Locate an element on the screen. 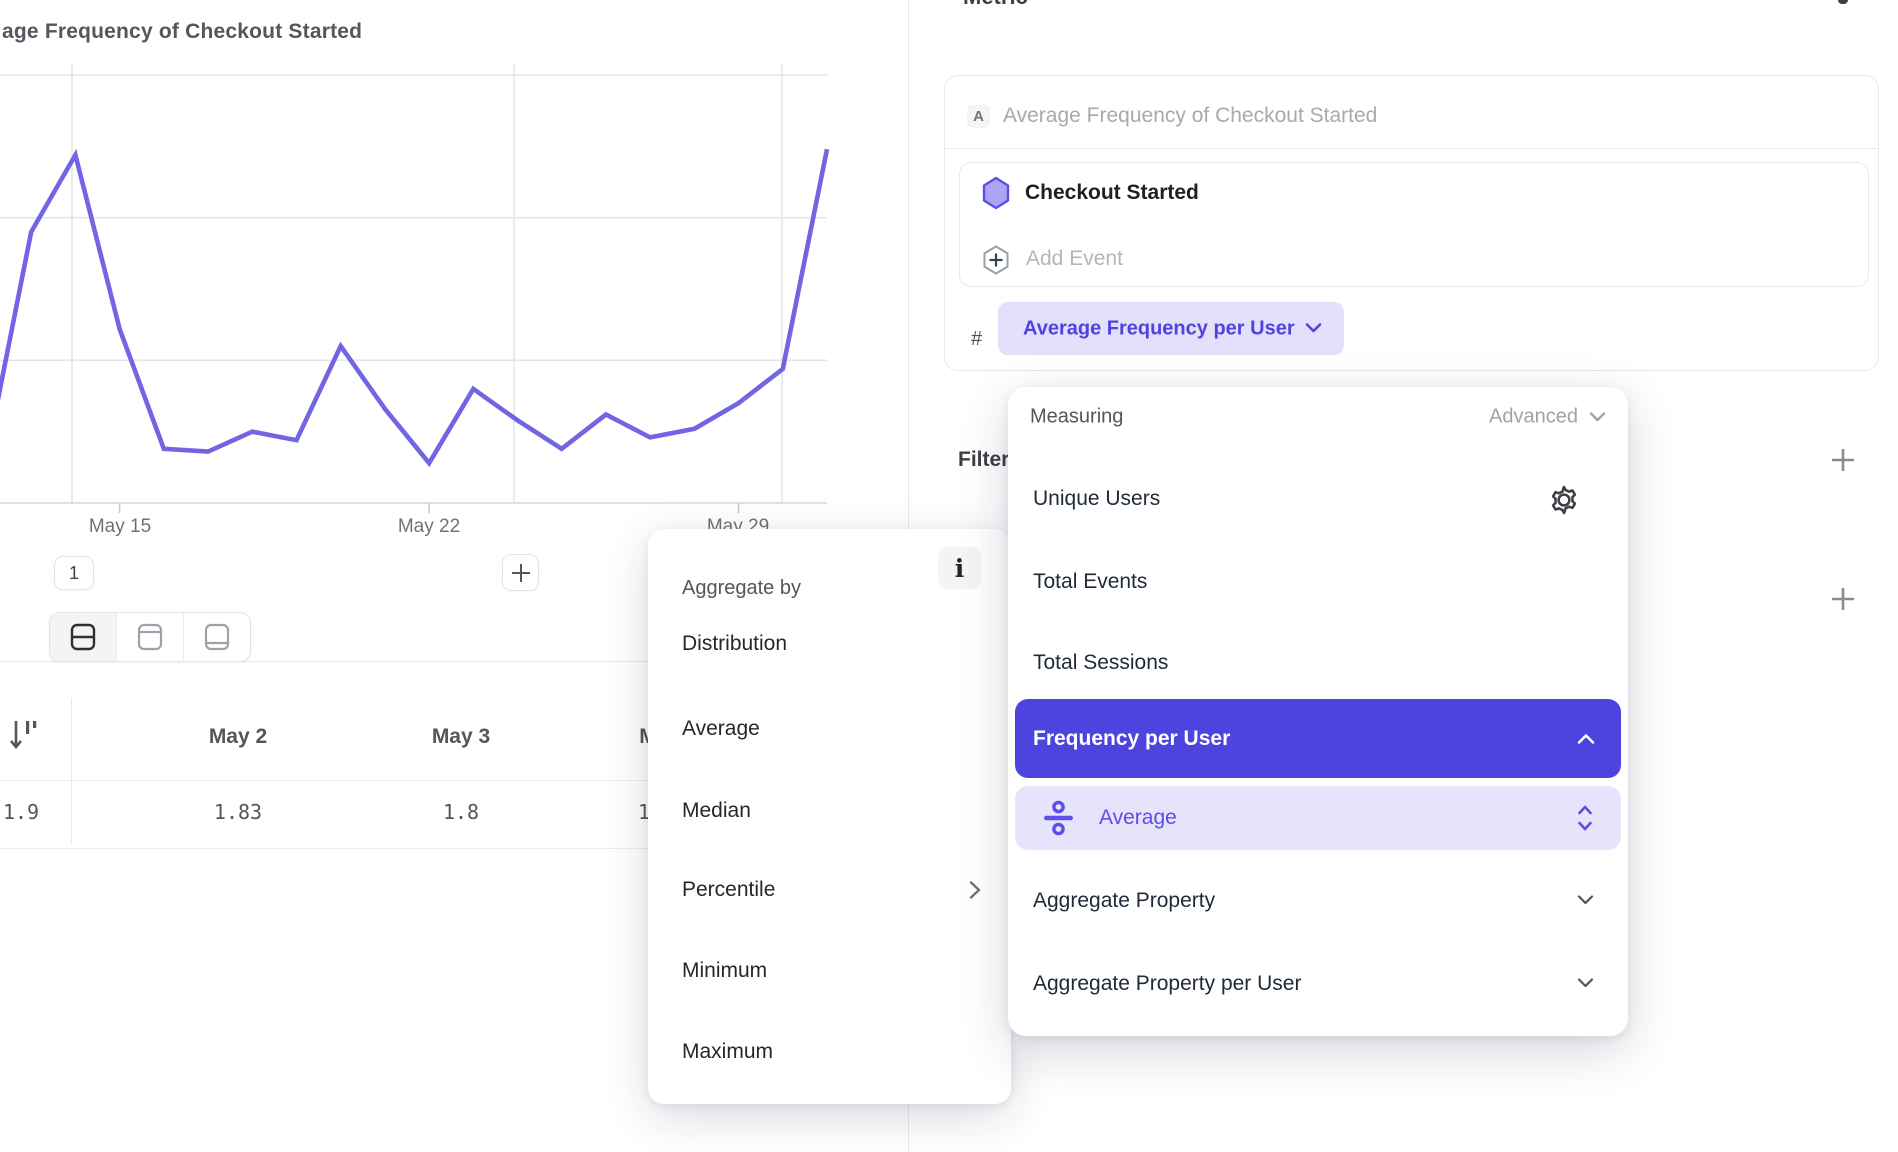 This screenshot has height=1152, width=1898. layout-split-rows-button is located at coordinates (83, 637).